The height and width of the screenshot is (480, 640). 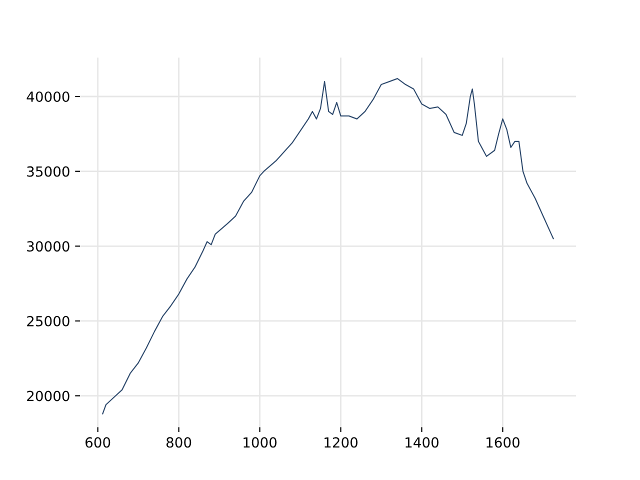 I want to click on x-tick-label: 1600, so click(x=503, y=442).